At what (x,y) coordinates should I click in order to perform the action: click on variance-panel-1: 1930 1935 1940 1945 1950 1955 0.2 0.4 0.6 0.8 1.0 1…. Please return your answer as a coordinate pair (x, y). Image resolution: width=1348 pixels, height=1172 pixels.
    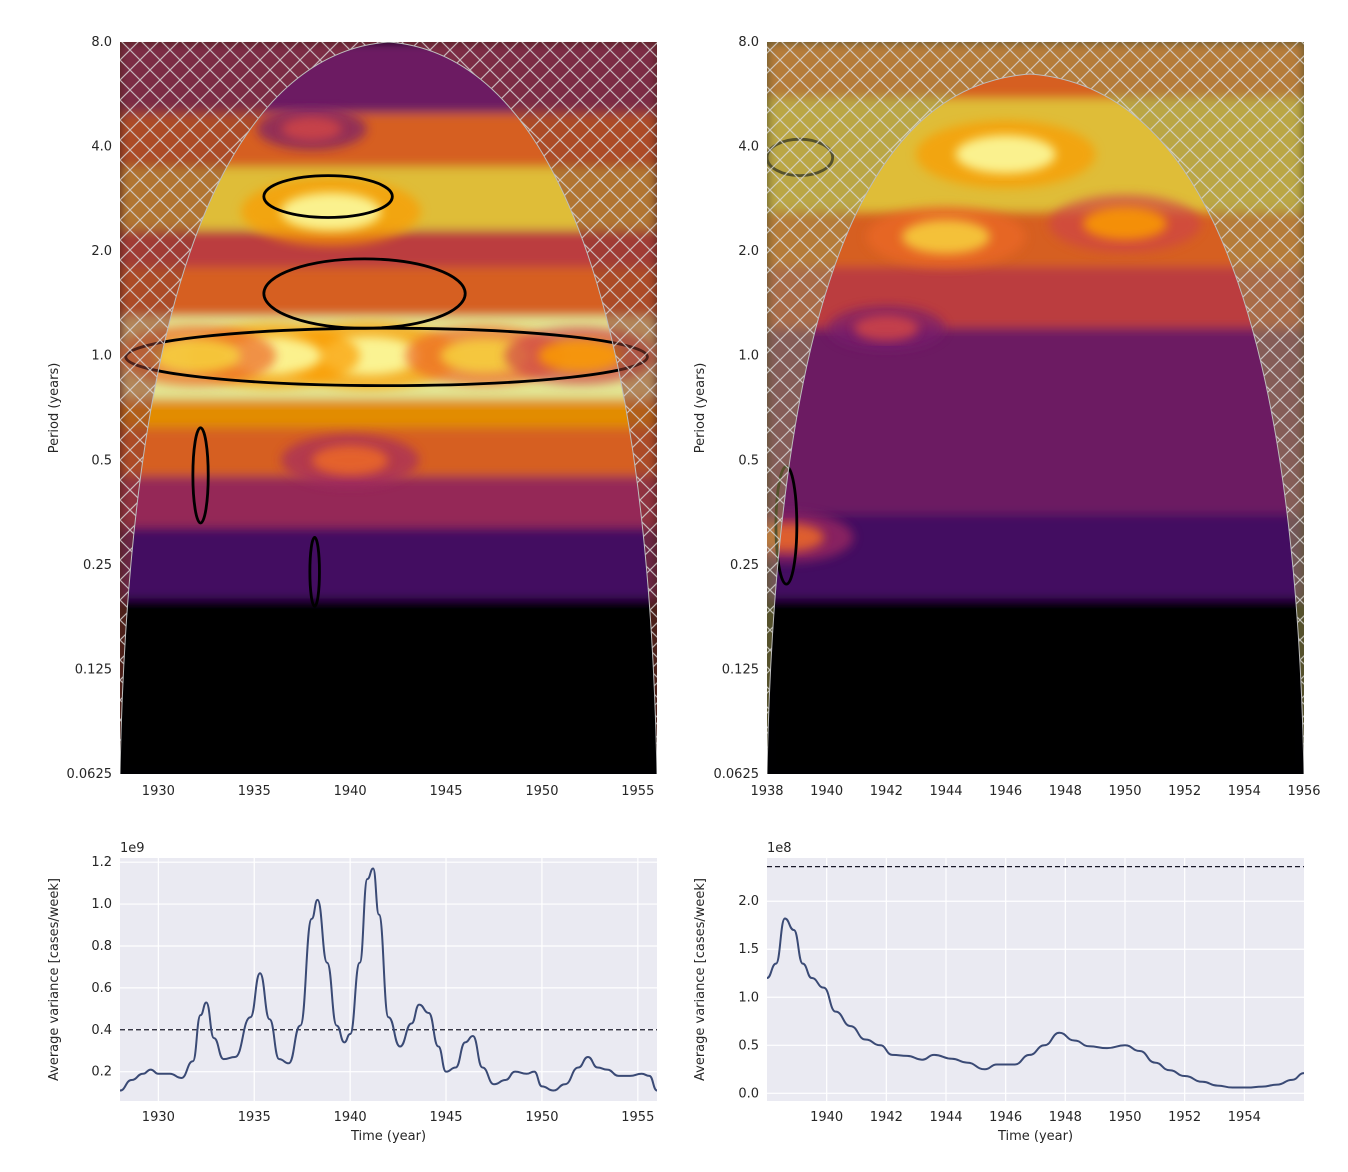
    Looking at the image, I should click on (352, 992).